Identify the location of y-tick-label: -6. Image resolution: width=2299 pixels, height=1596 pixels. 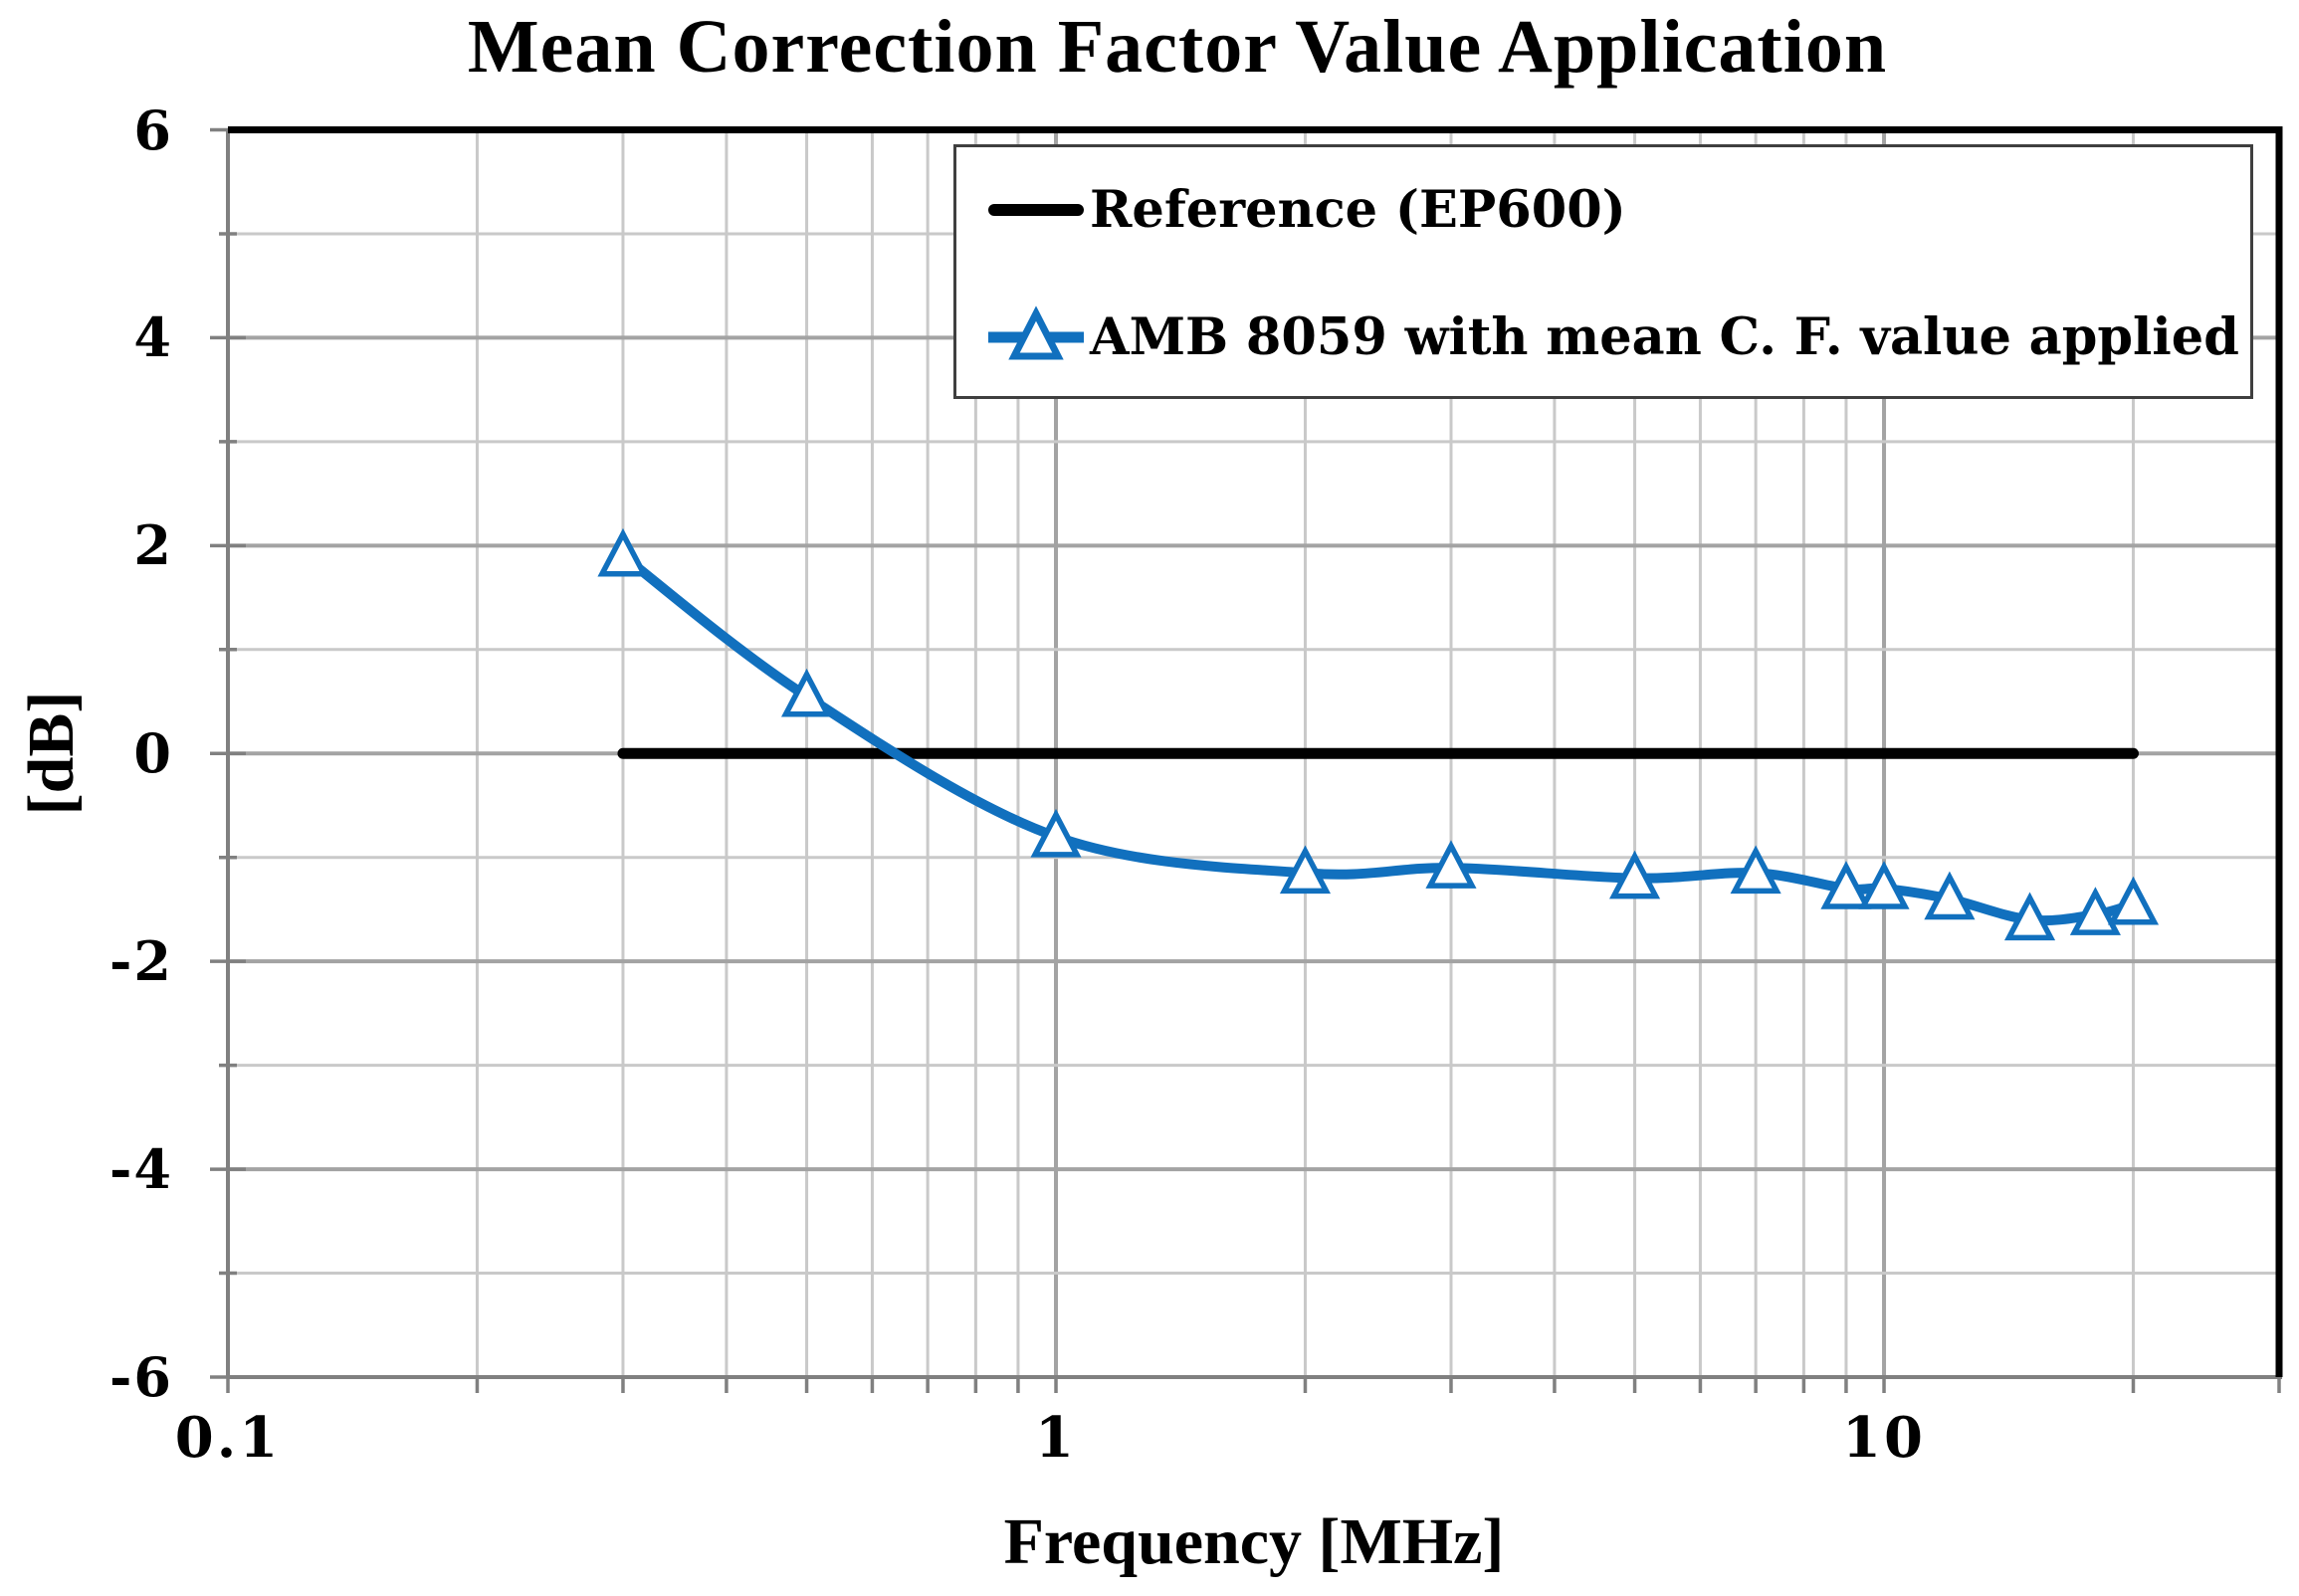
(141, 1377).